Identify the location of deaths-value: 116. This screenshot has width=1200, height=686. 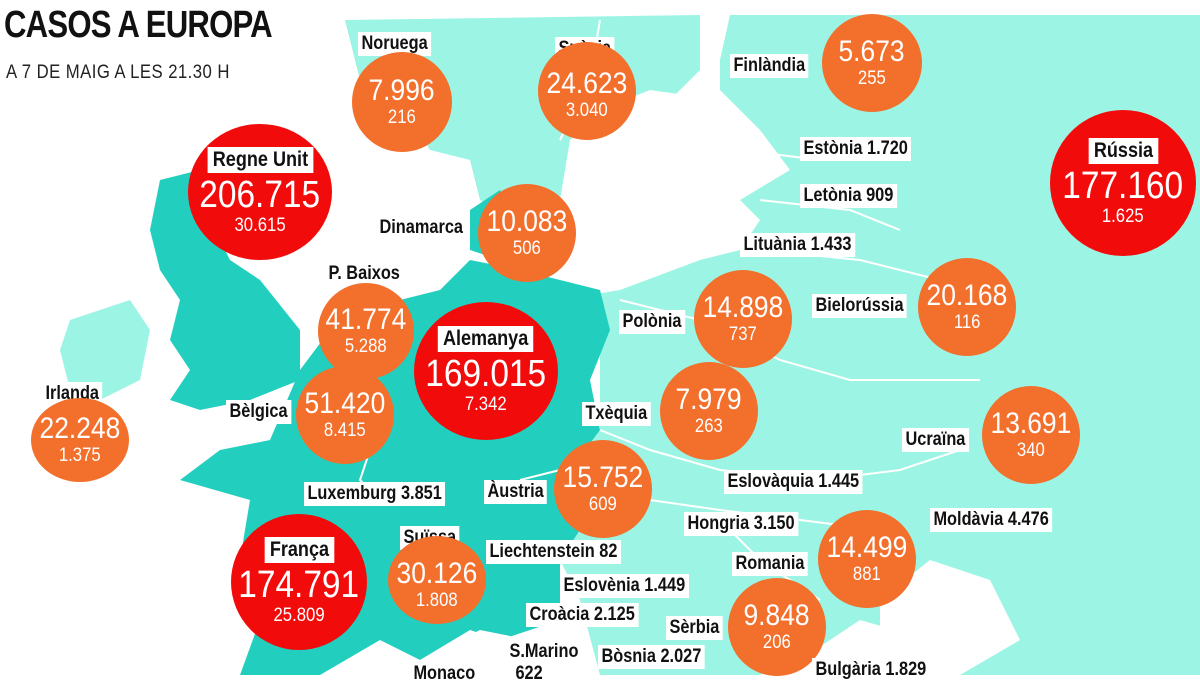
(967, 322).